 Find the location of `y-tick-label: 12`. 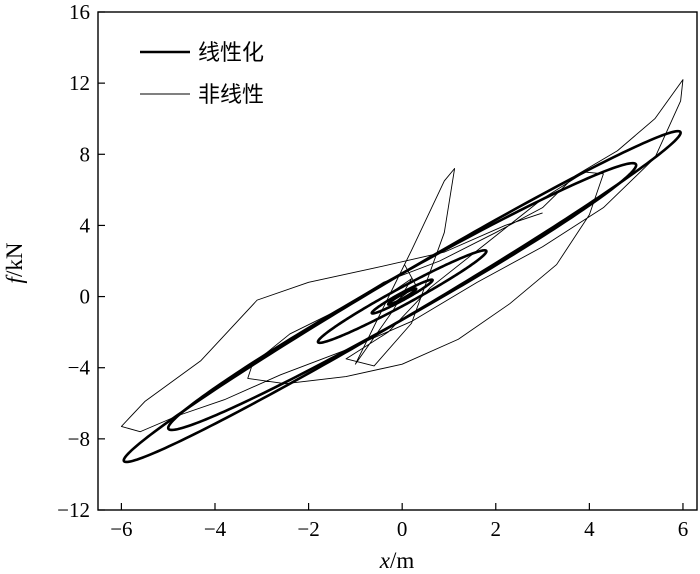

y-tick-label: 12 is located at coordinates (79, 83).